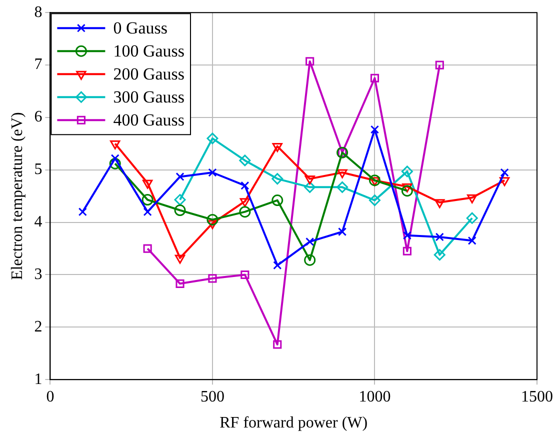  Describe the element at coordinates (38, 222) in the screenshot. I see `y-tick-label: 4` at that location.